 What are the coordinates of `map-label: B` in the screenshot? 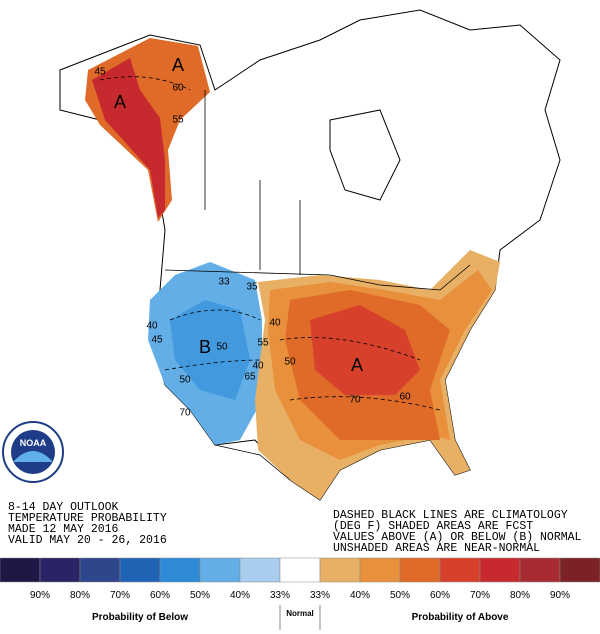 It's located at (205, 347).